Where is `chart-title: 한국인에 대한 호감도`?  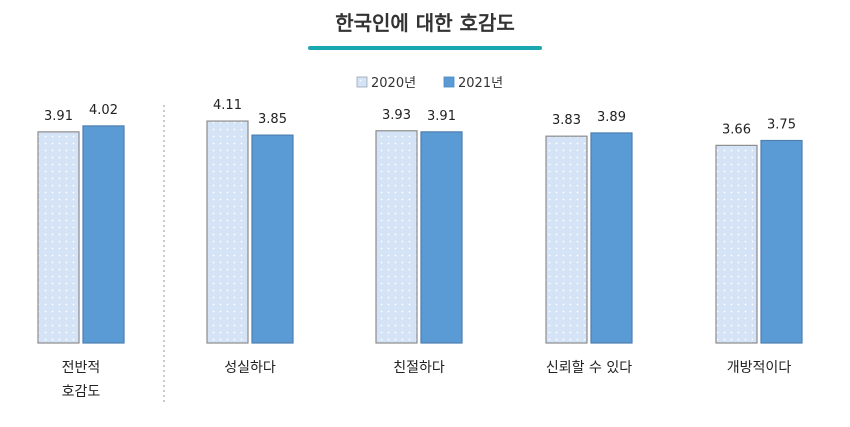
chart-title: 한국인에 대한 호감도 is located at coordinates (425, 23).